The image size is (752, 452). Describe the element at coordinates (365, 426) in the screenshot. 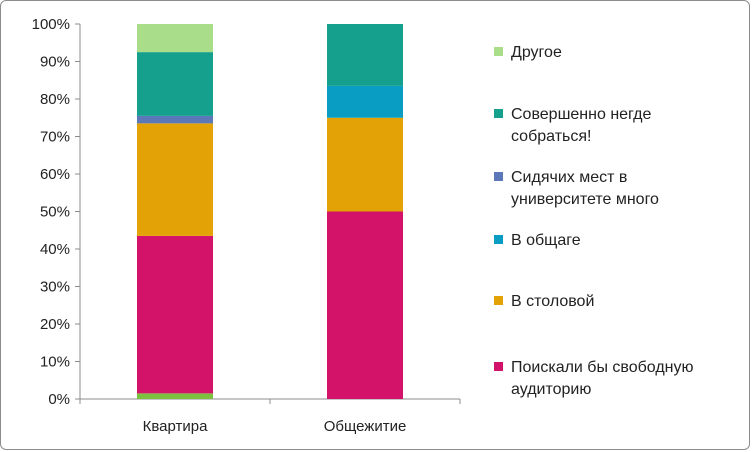

I see `x-category-label: Общежитие` at that location.